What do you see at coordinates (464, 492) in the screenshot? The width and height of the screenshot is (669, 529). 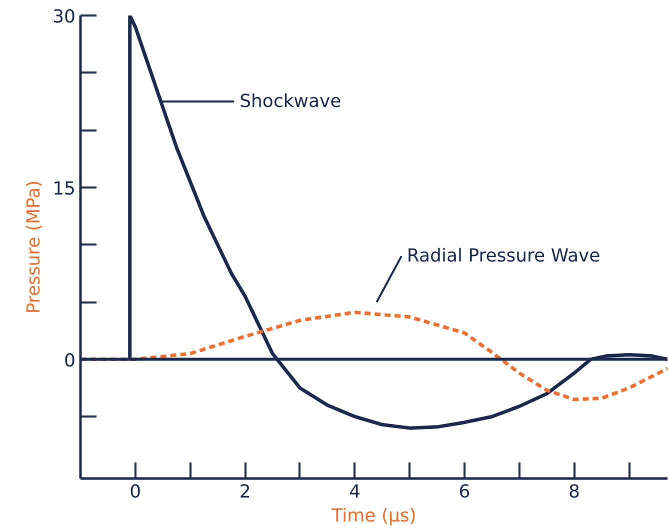 I see `x-tick-label: 6` at bounding box center [464, 492].